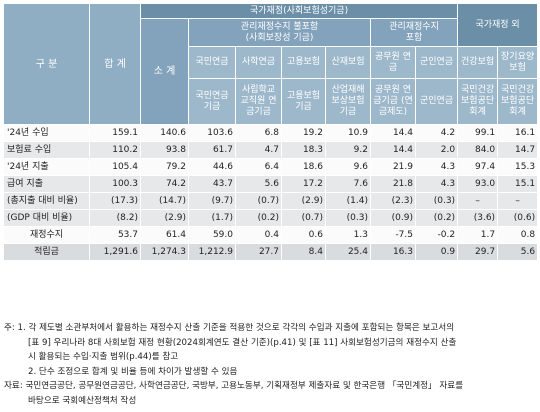 The width and height of the screenshot is (540, 412). I want to click on table-cell: 21.9, so click(393, 167).